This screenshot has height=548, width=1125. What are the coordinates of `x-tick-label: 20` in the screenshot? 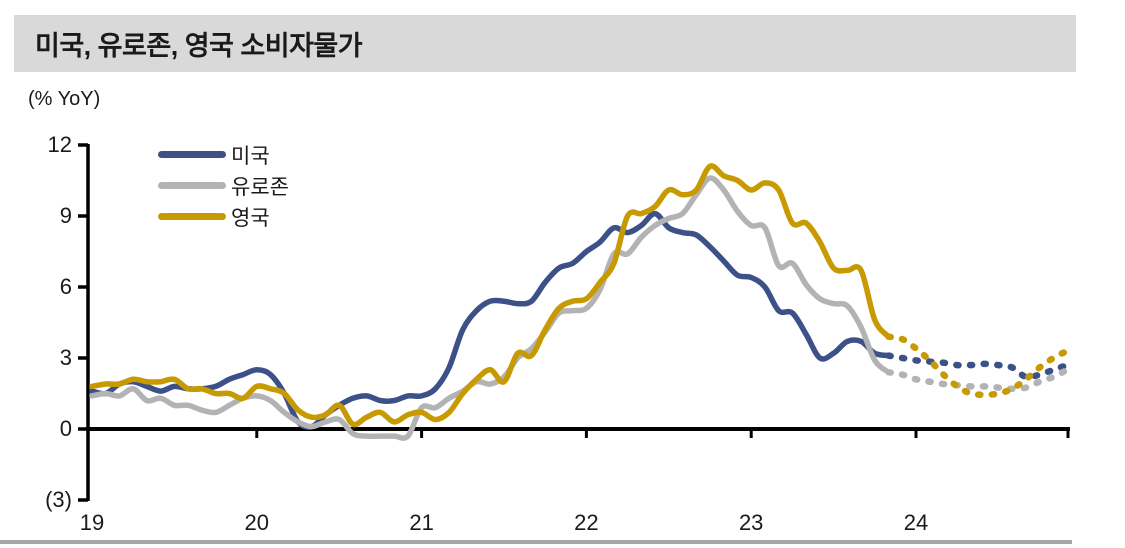 It's located at (257, 522).